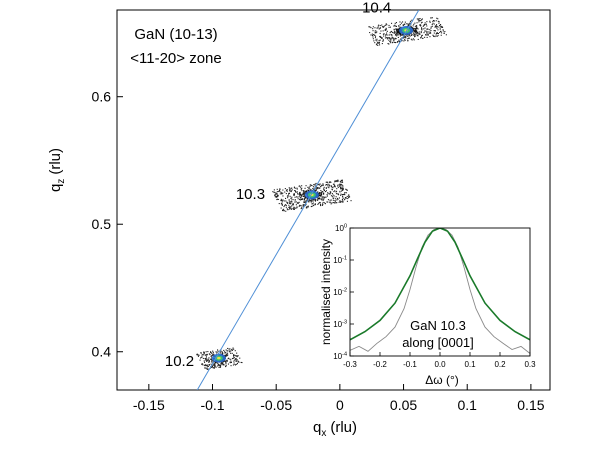 This screenshot has height=454, width=600. What do you see at coordinates (530, 405) in the screenshot?
I see `x-tick-label: 0.15` at bounding box center [530, 405].